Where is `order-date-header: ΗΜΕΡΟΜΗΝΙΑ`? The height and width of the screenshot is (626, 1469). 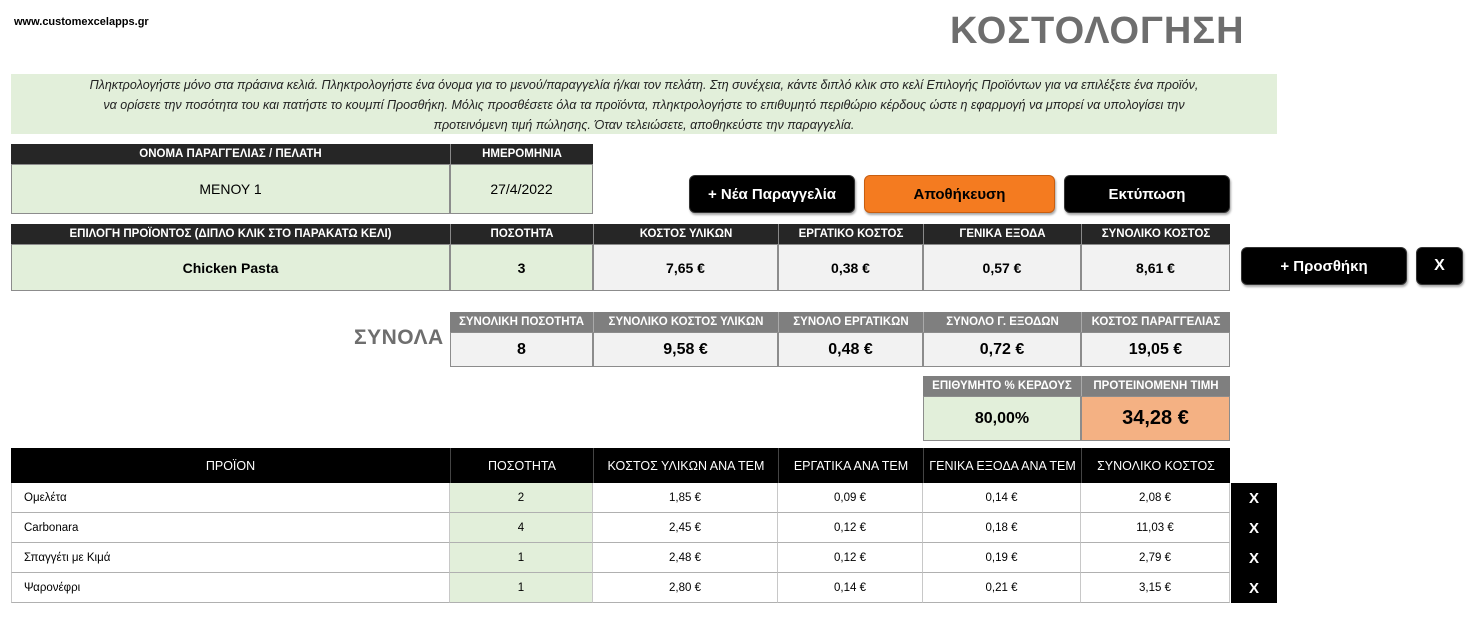
order-date-header: ΗΜΕΡΟΜΗΝΙΑ is located at coordinates (521, 154).